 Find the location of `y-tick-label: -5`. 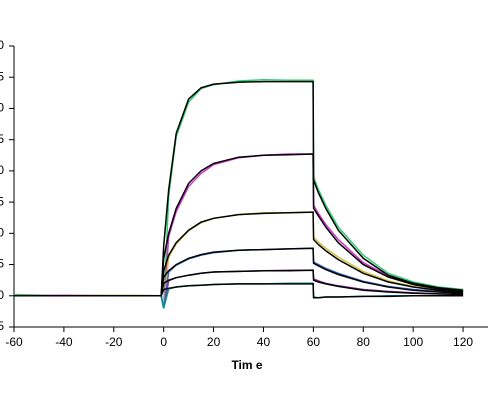

y-tick-label: -5 is located at coordinates (2, 326).